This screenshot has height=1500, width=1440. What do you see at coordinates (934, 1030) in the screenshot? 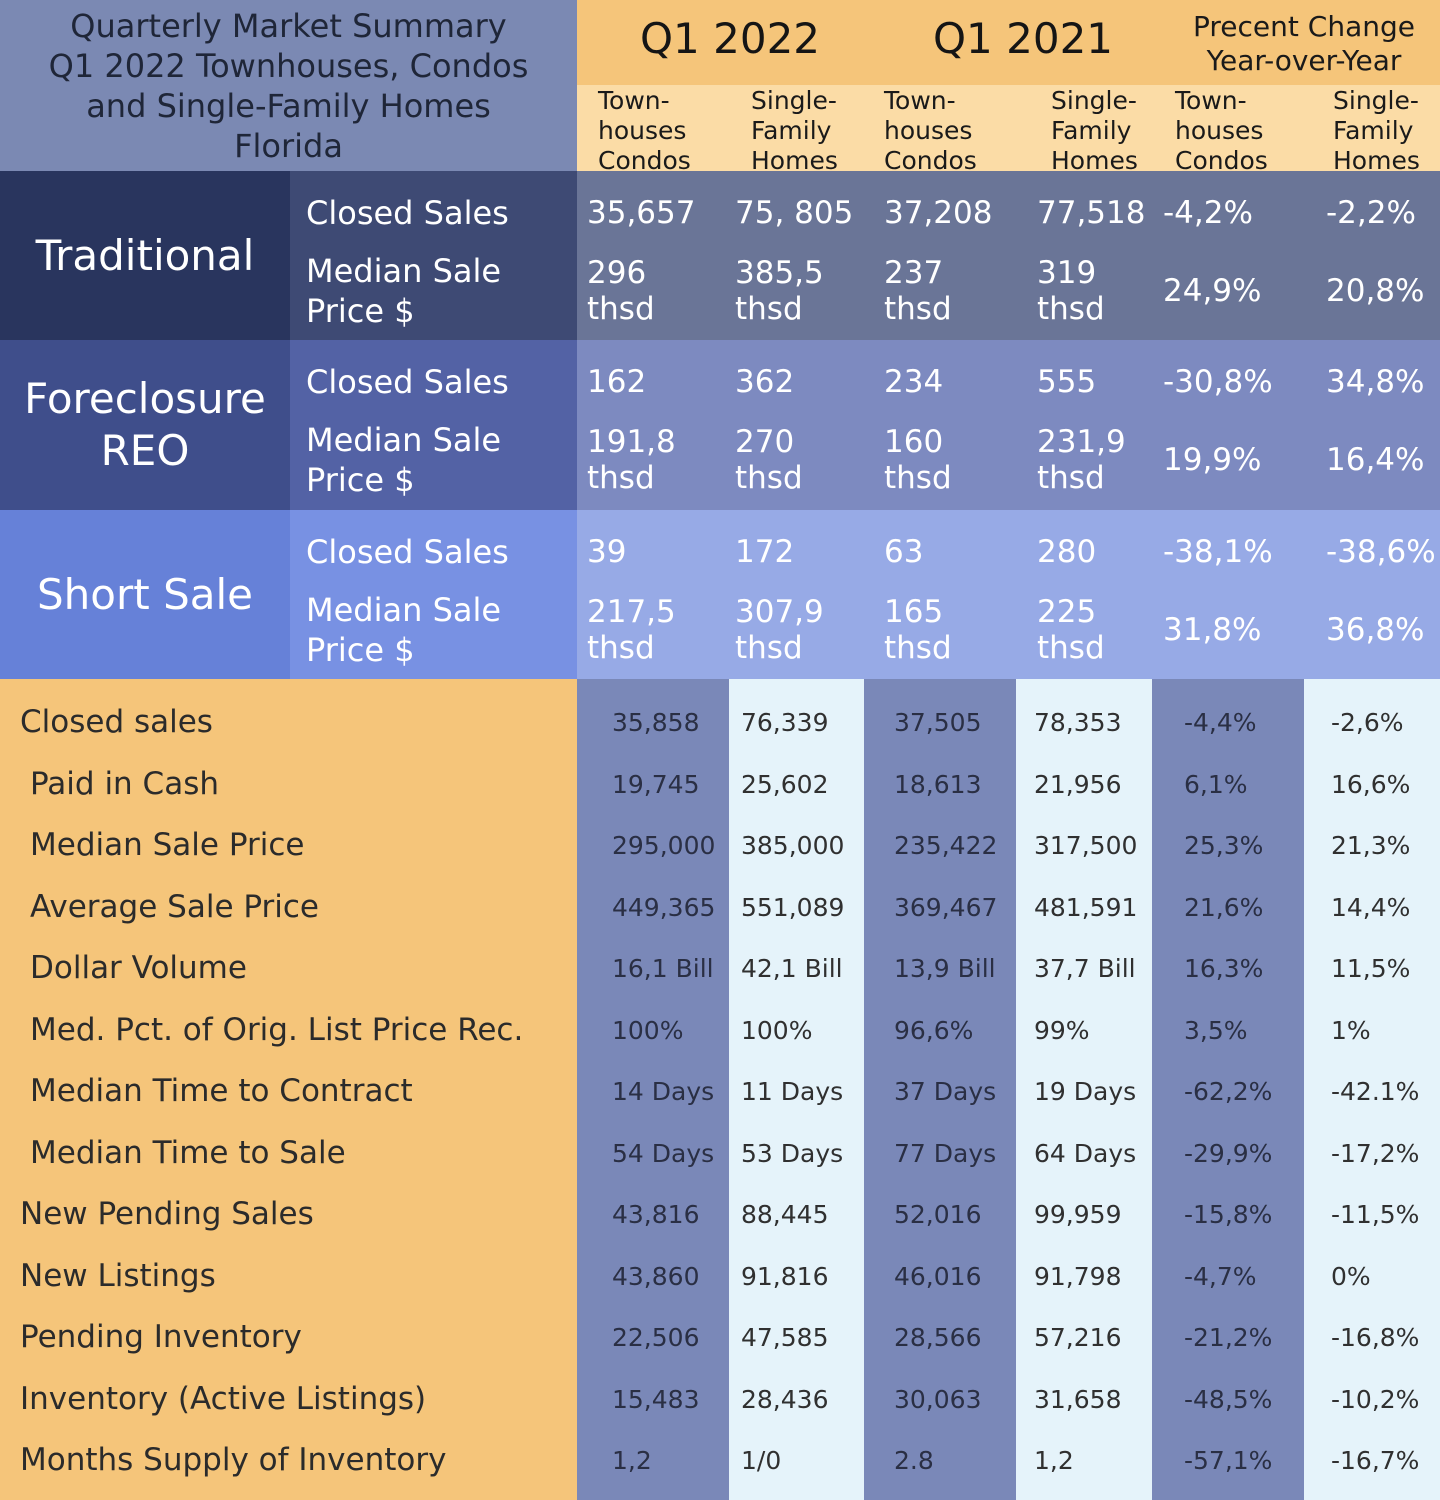
I see `row-value: 96,6%` at bounding box center [934, 1030].